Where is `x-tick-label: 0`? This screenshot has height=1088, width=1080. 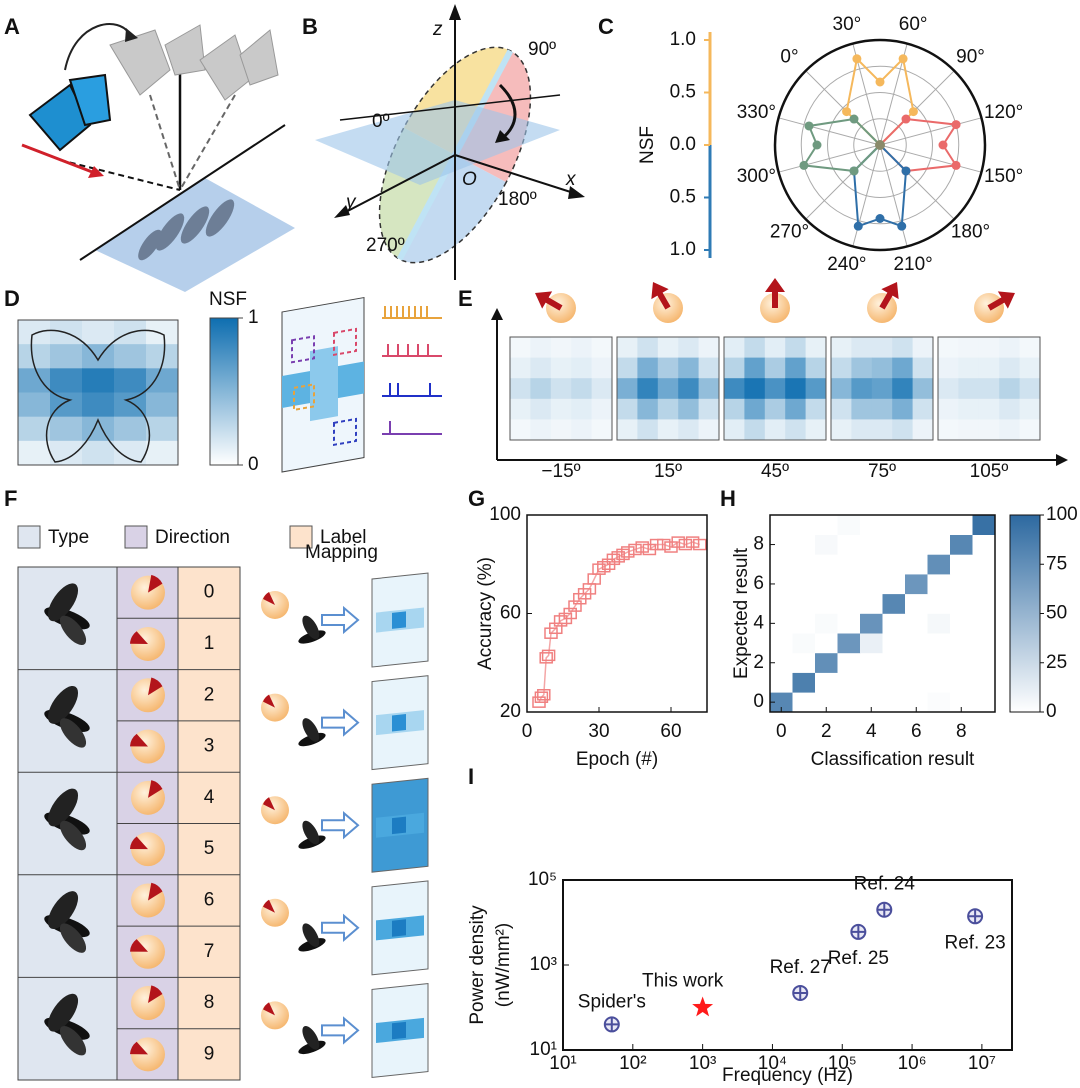 x-tick-label: 0 is located at coordinates (527, 731).